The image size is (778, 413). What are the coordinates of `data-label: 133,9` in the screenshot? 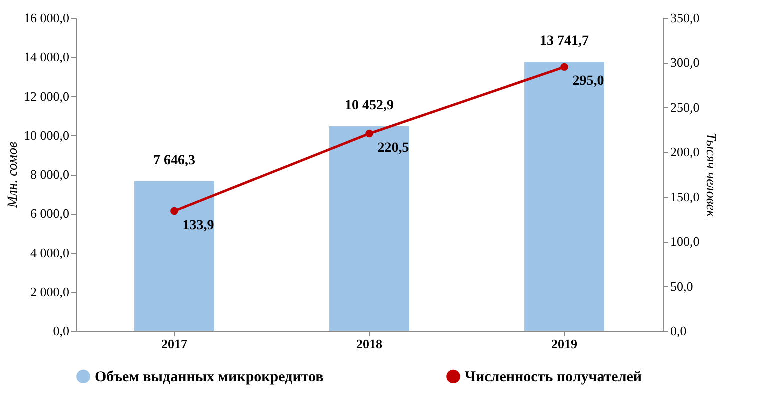 It's located at (198, 226).